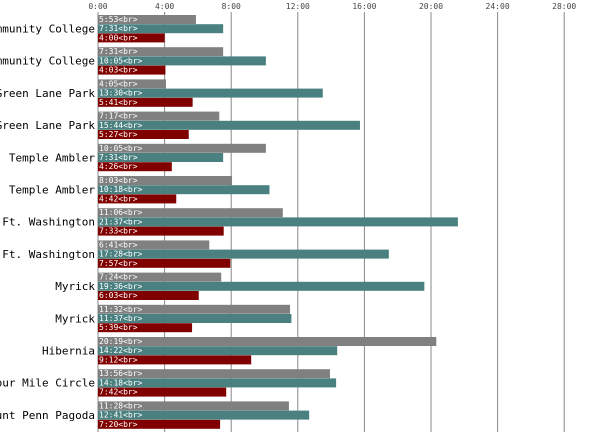  What do you see at coordinates (118, 116) in the screenshot?
I see `bar-value-label: 7:17<br>` at bounding box center [118, 116].